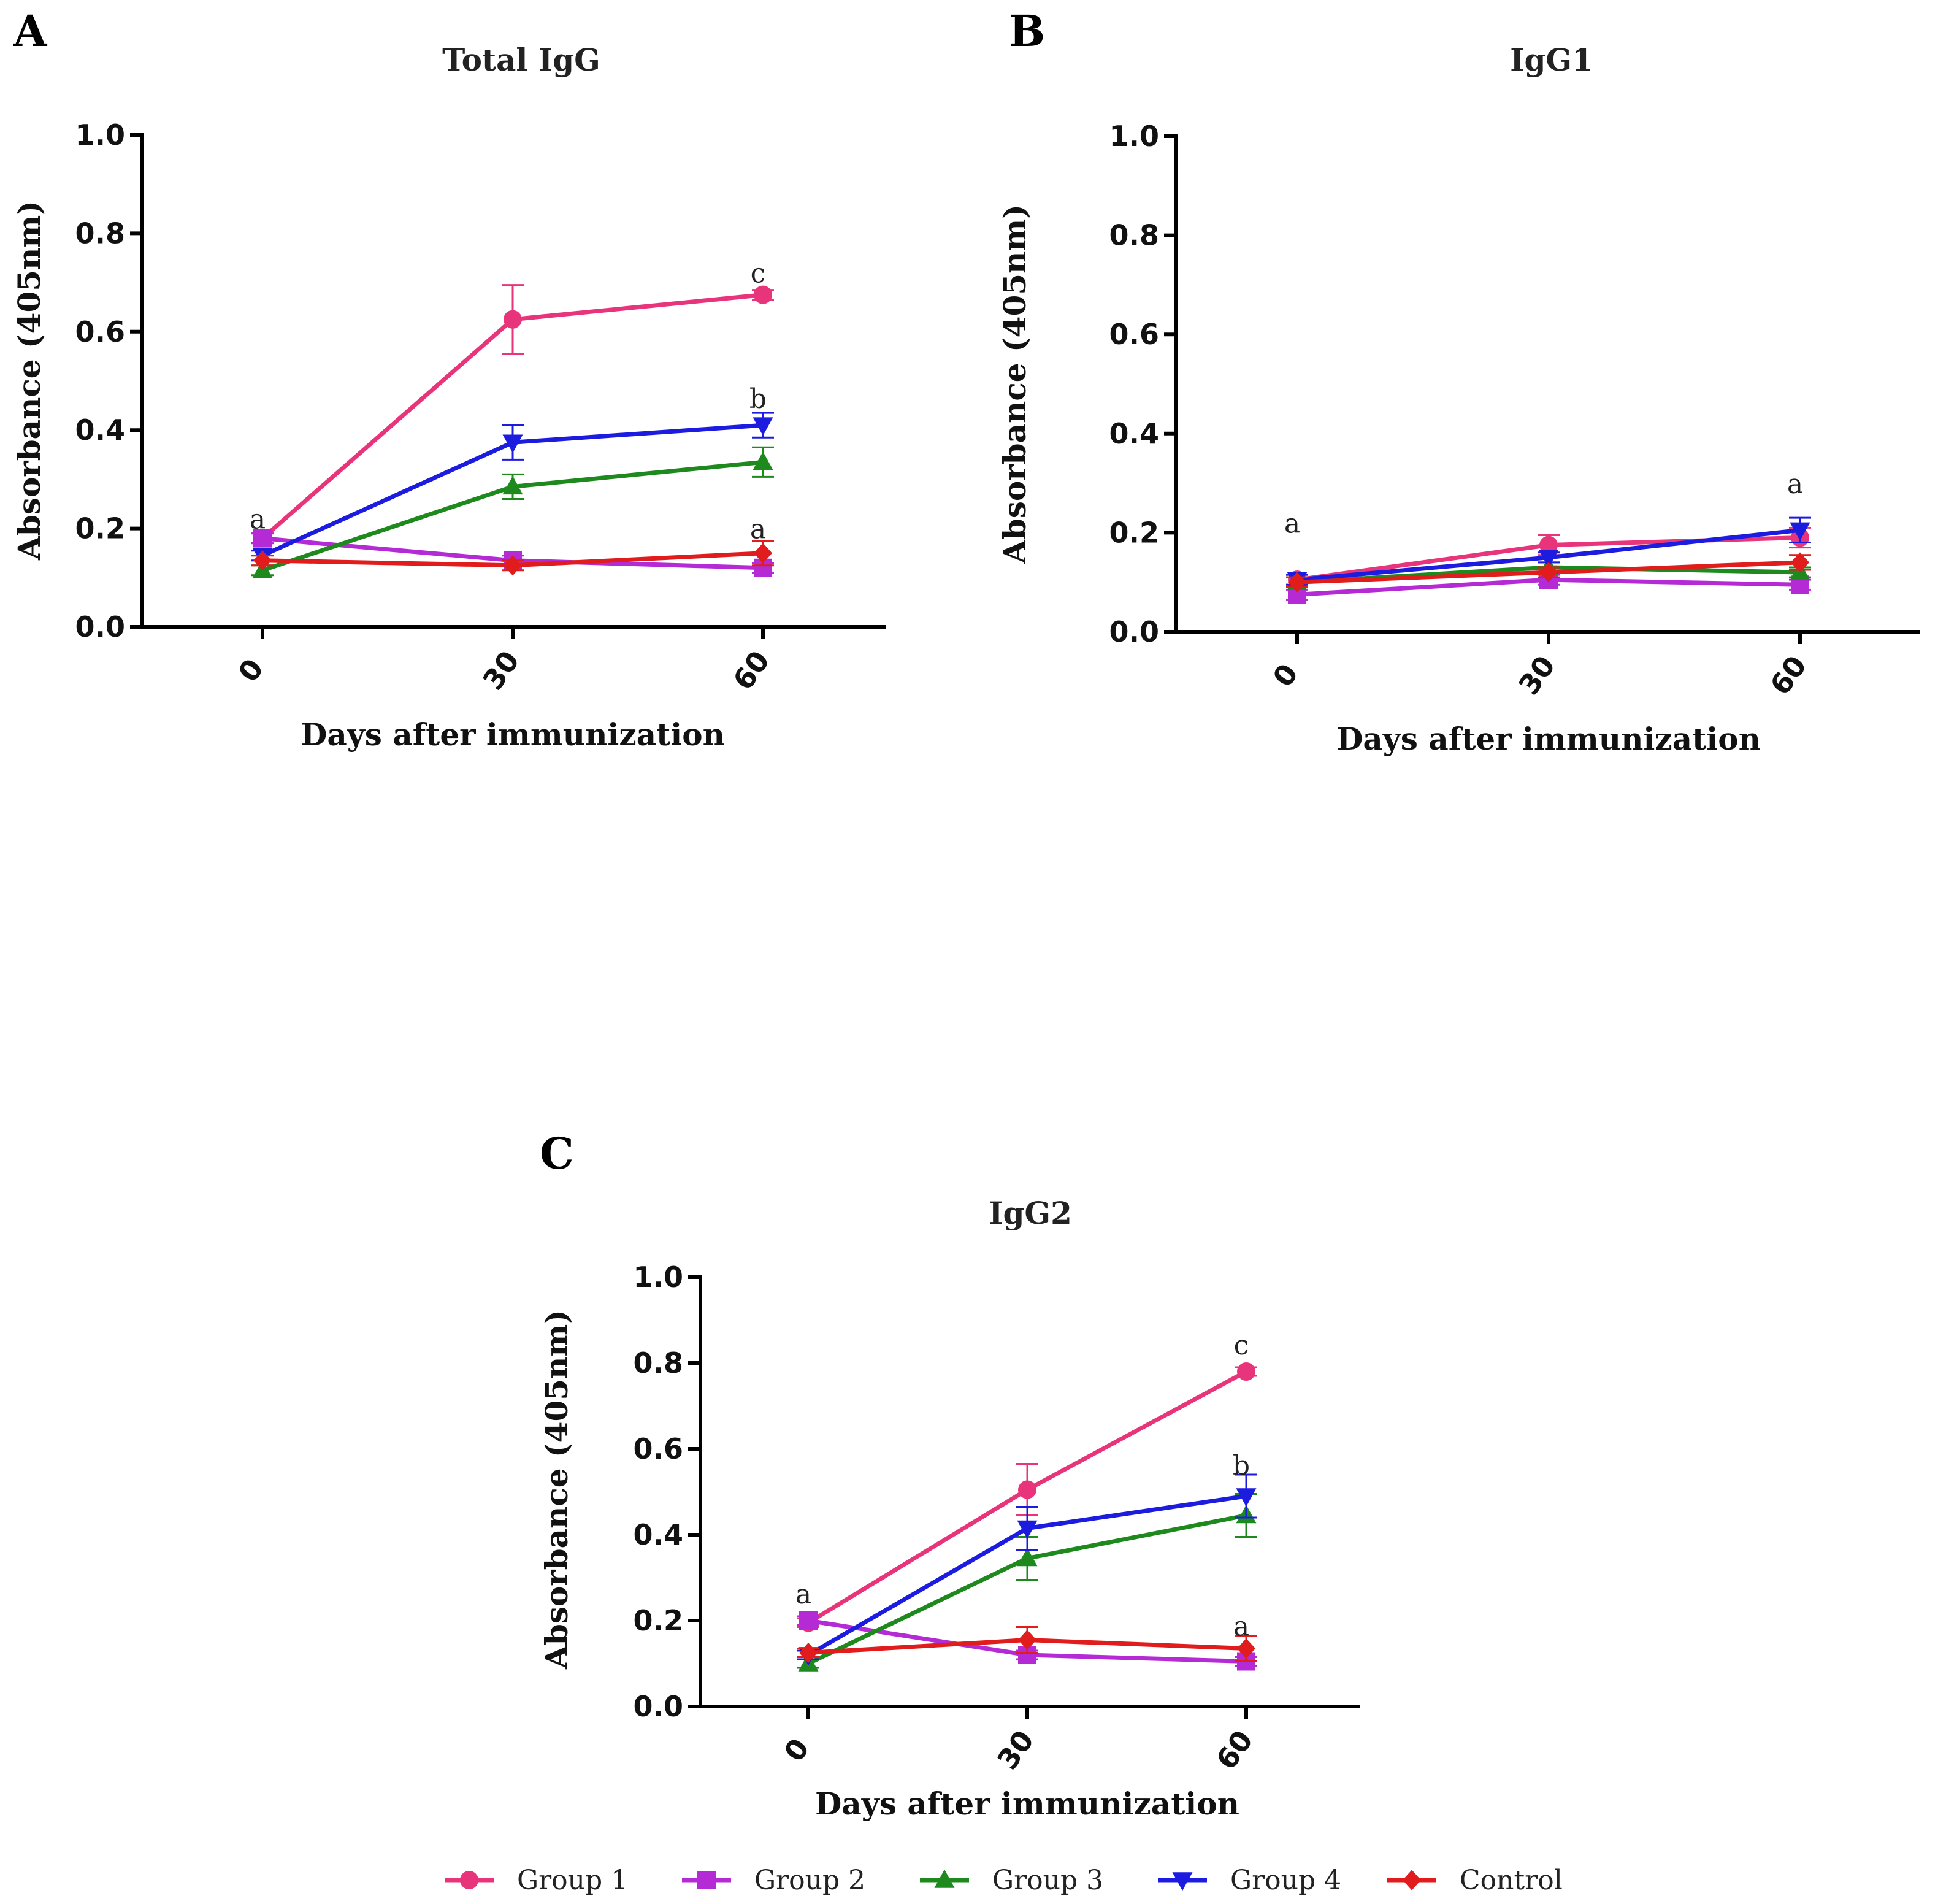 The width and height of the screenshot is (1938, 1904). I want to click on panel-letter-a: A, so click(31, 31).